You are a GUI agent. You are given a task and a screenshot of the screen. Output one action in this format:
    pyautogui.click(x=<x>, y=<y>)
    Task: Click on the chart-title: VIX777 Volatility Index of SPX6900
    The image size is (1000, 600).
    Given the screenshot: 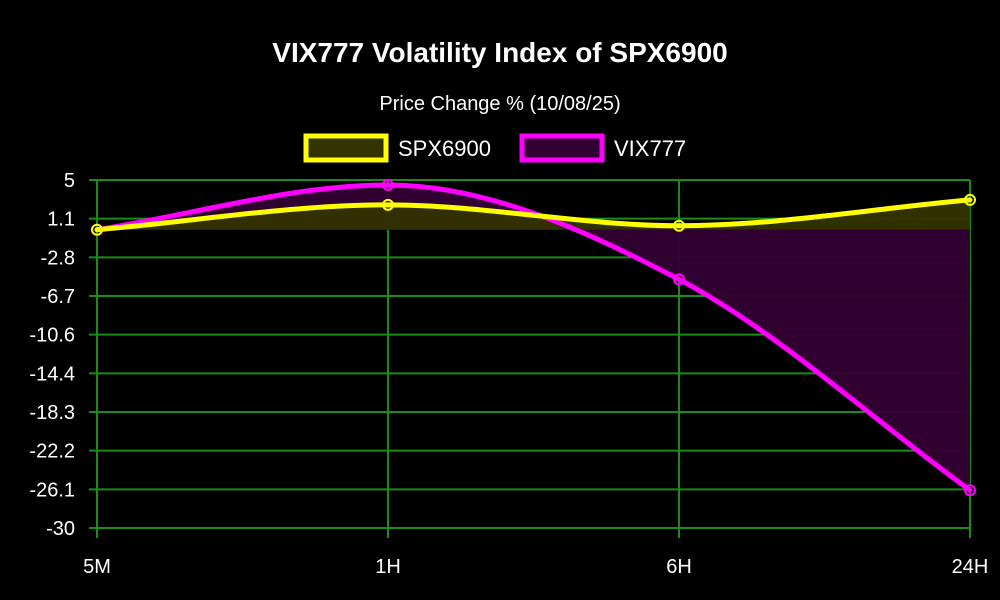 What is the action you would take?
    pyautogui.click(x=499, y=52)
    